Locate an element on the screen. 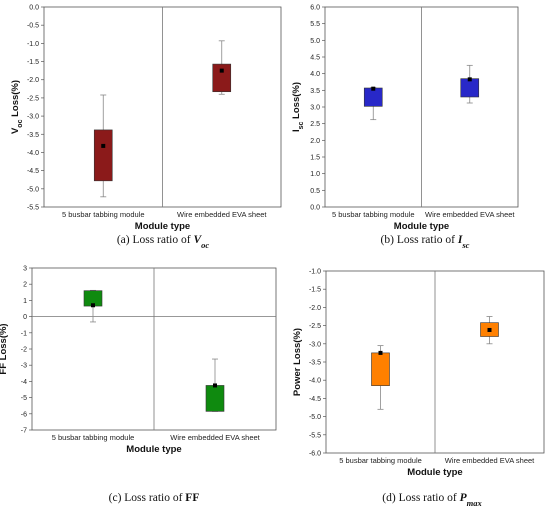 This screenshot has height=514, width=550. caption-symbol: FF is located at coordinates (192, 498).